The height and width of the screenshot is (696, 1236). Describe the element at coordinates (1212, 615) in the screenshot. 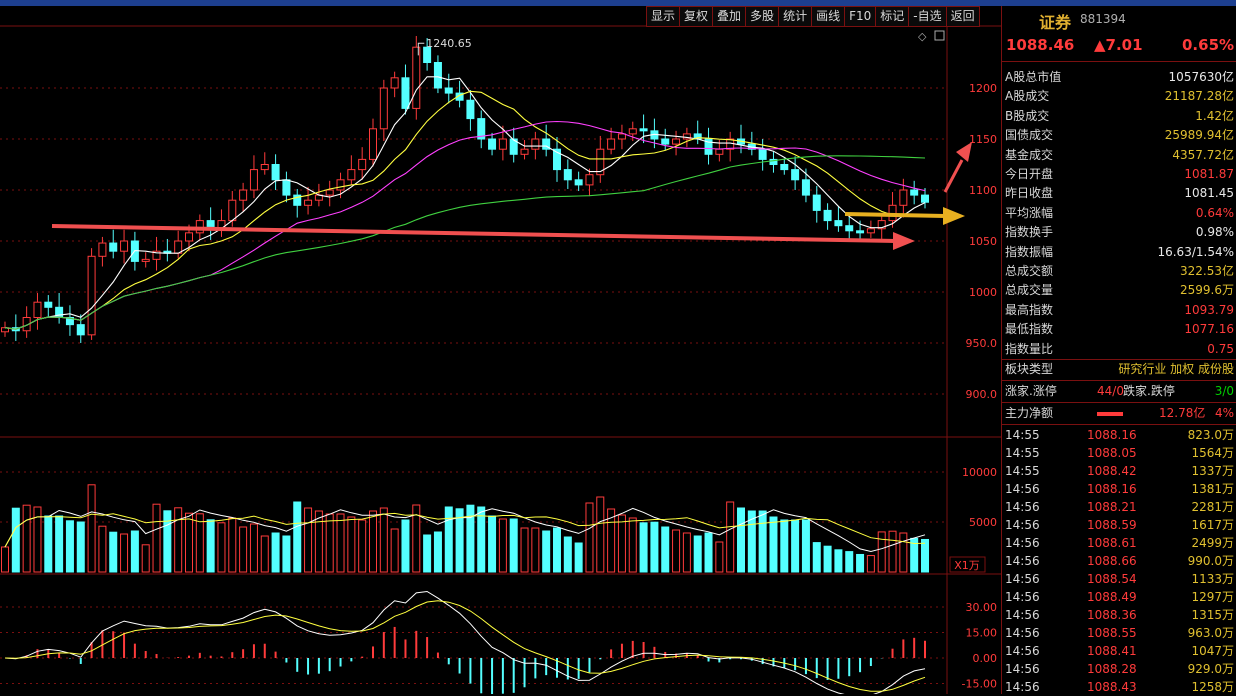

I see `tick-volume: 1315万` at that location.